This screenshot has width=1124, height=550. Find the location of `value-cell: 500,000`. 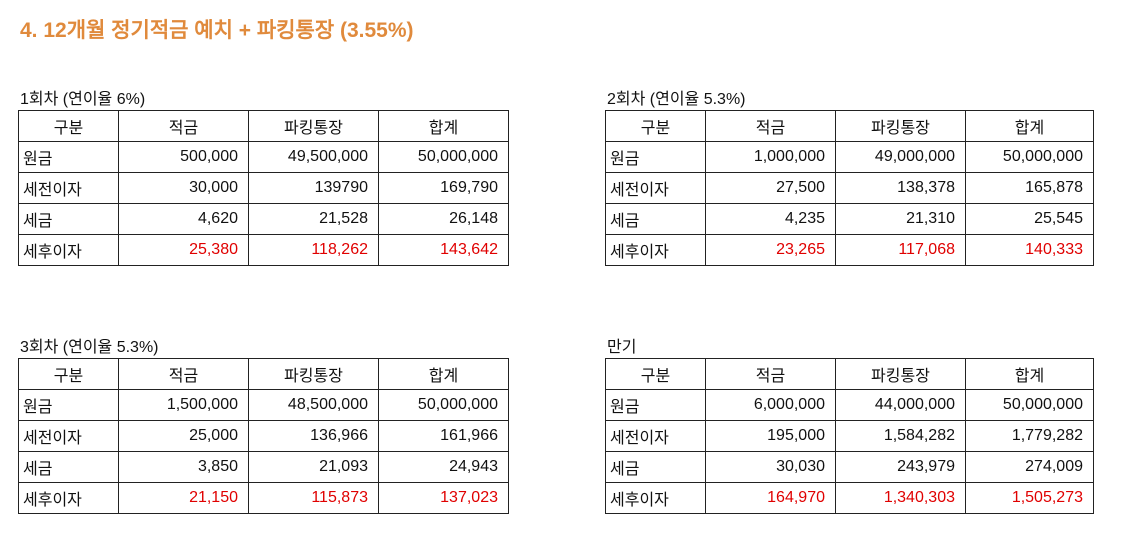

value-cell: 500,000 is located at coordinates (183, 157).